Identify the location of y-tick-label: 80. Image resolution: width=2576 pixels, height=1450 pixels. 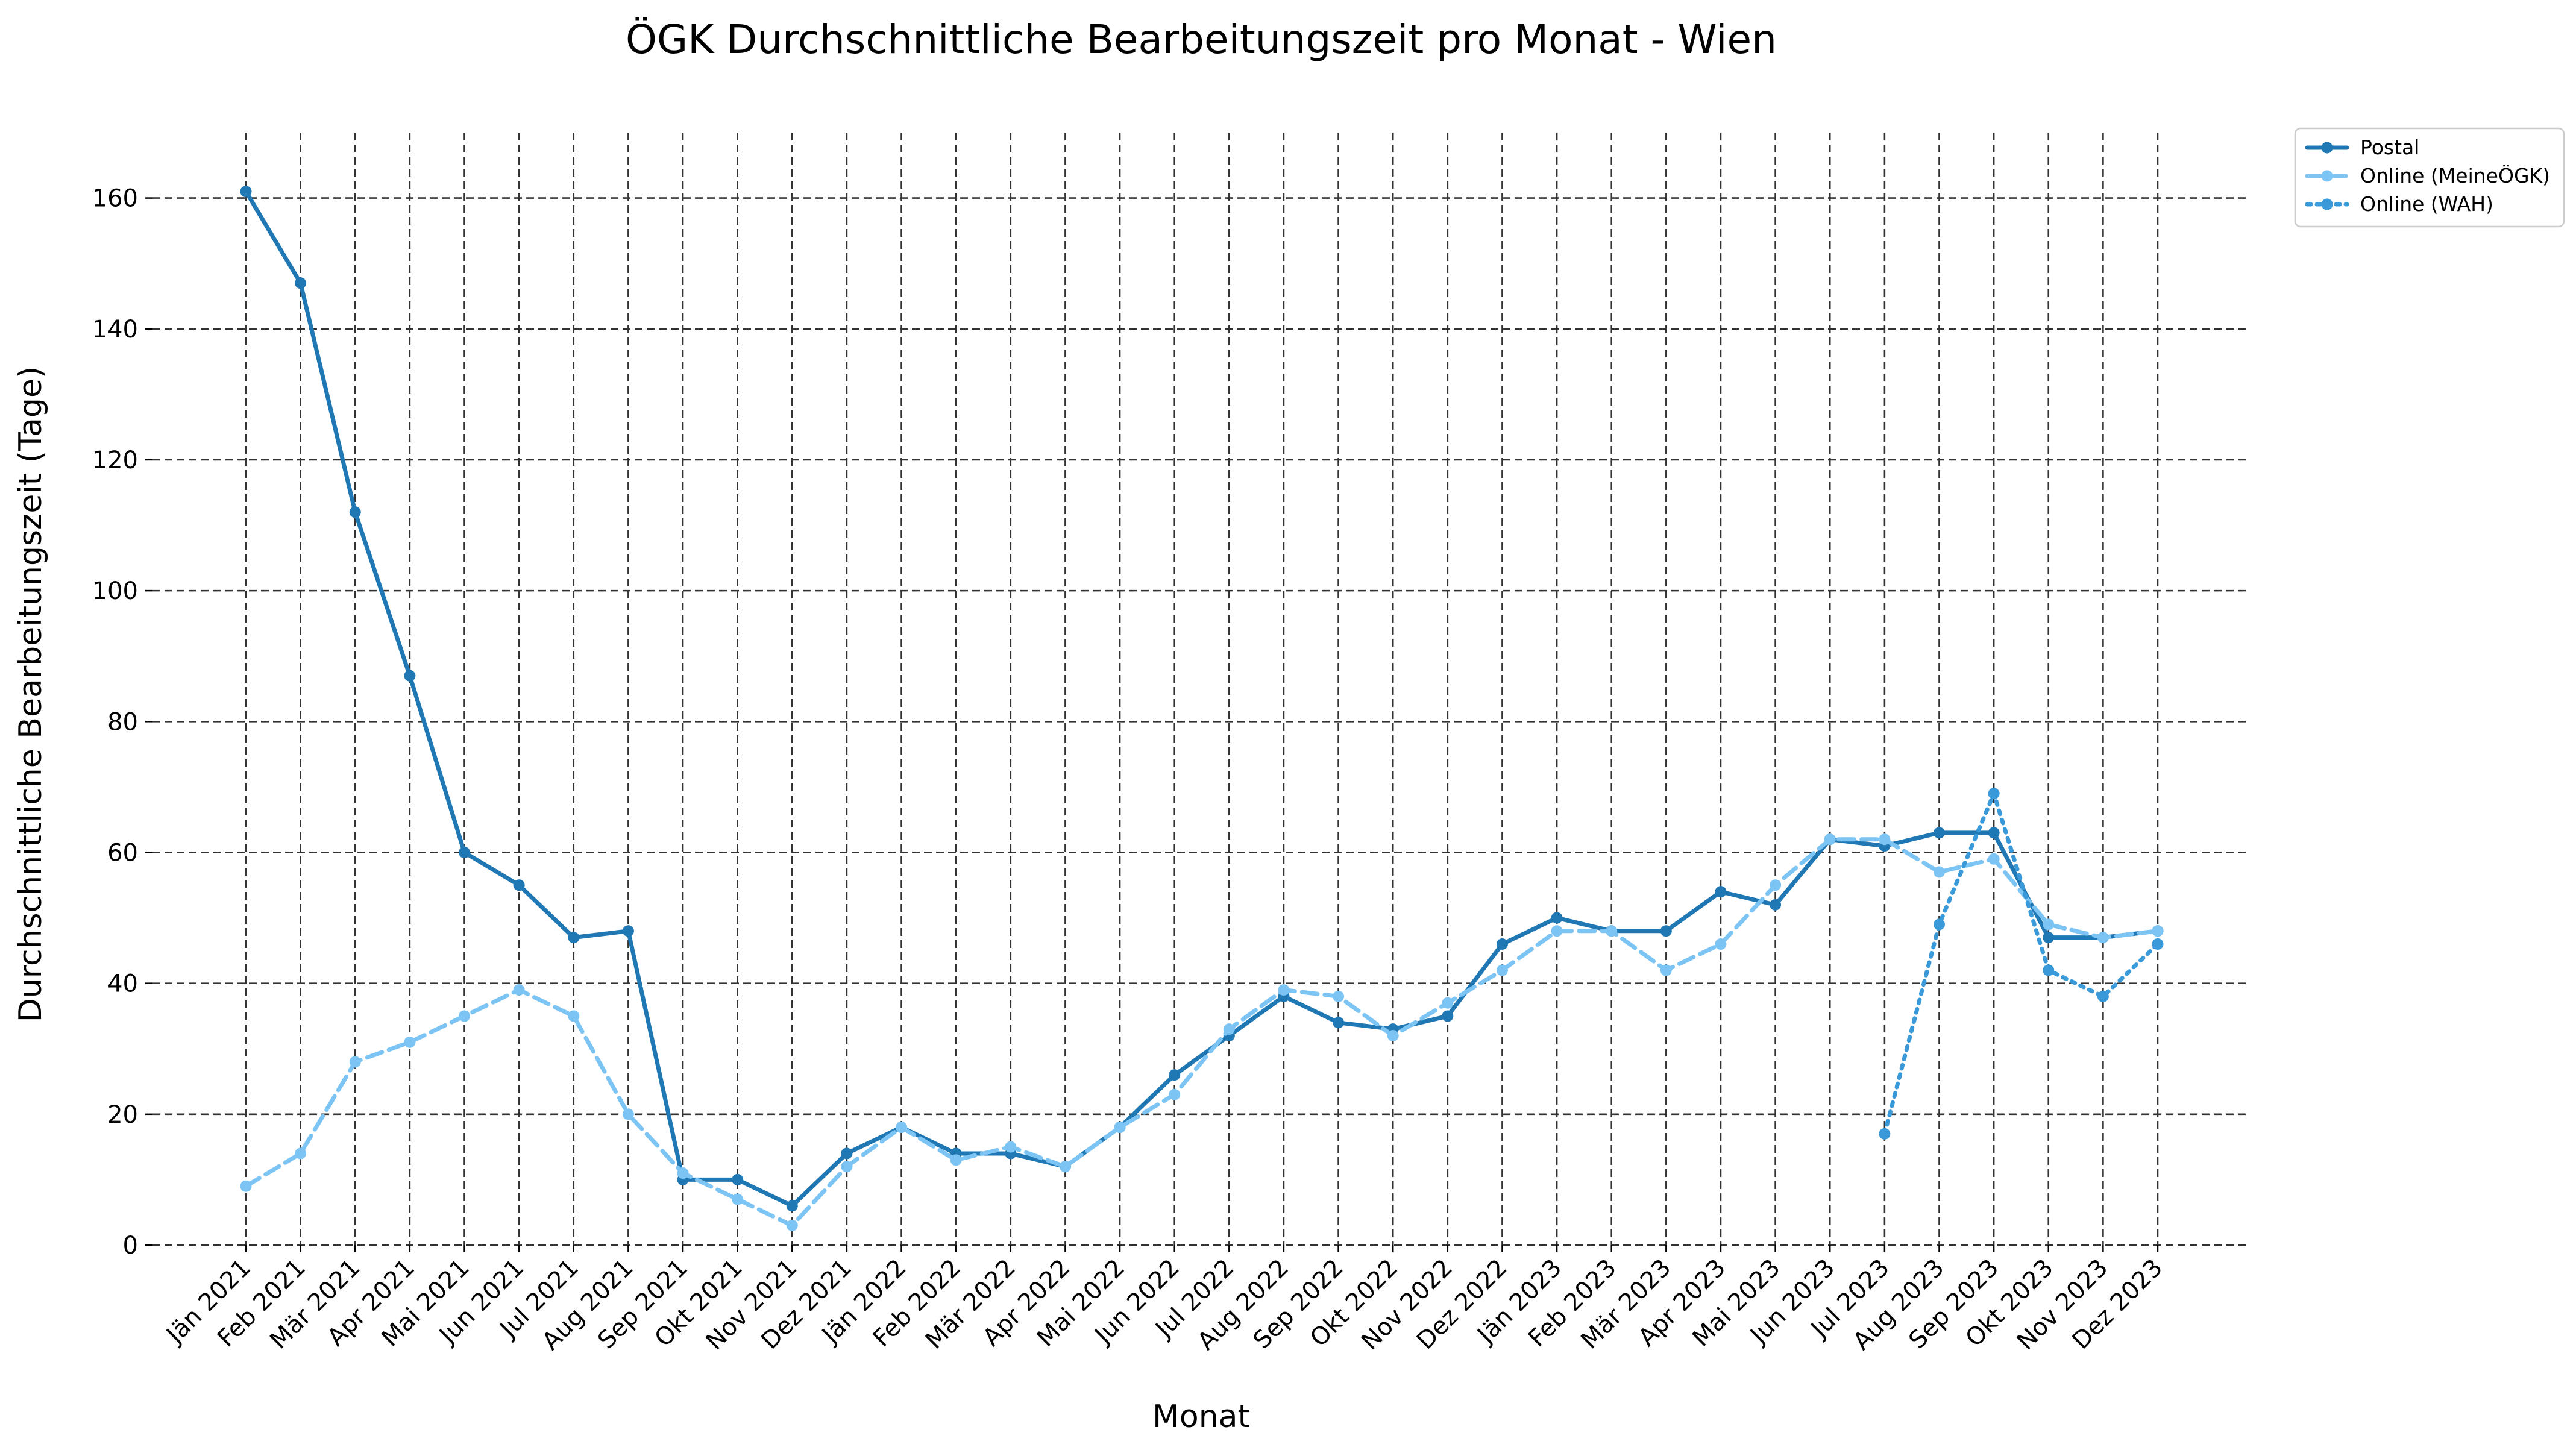
(122, 722).